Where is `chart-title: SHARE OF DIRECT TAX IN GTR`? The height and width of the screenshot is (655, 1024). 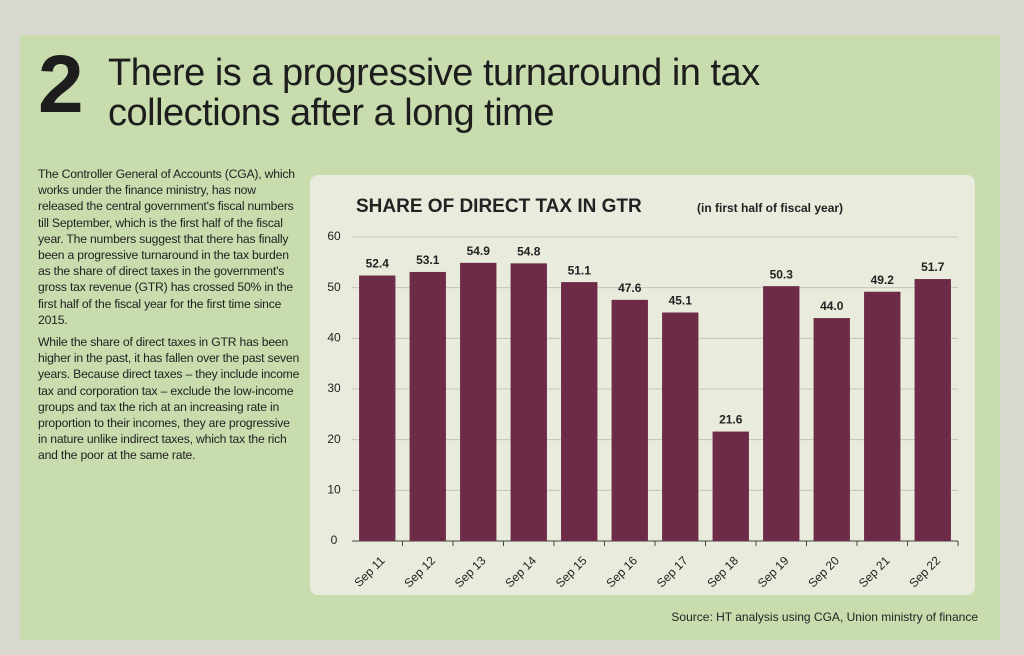 chart-title: SHARE OF DIRECT TAX IN GTR is located at coordinates (499, 206).